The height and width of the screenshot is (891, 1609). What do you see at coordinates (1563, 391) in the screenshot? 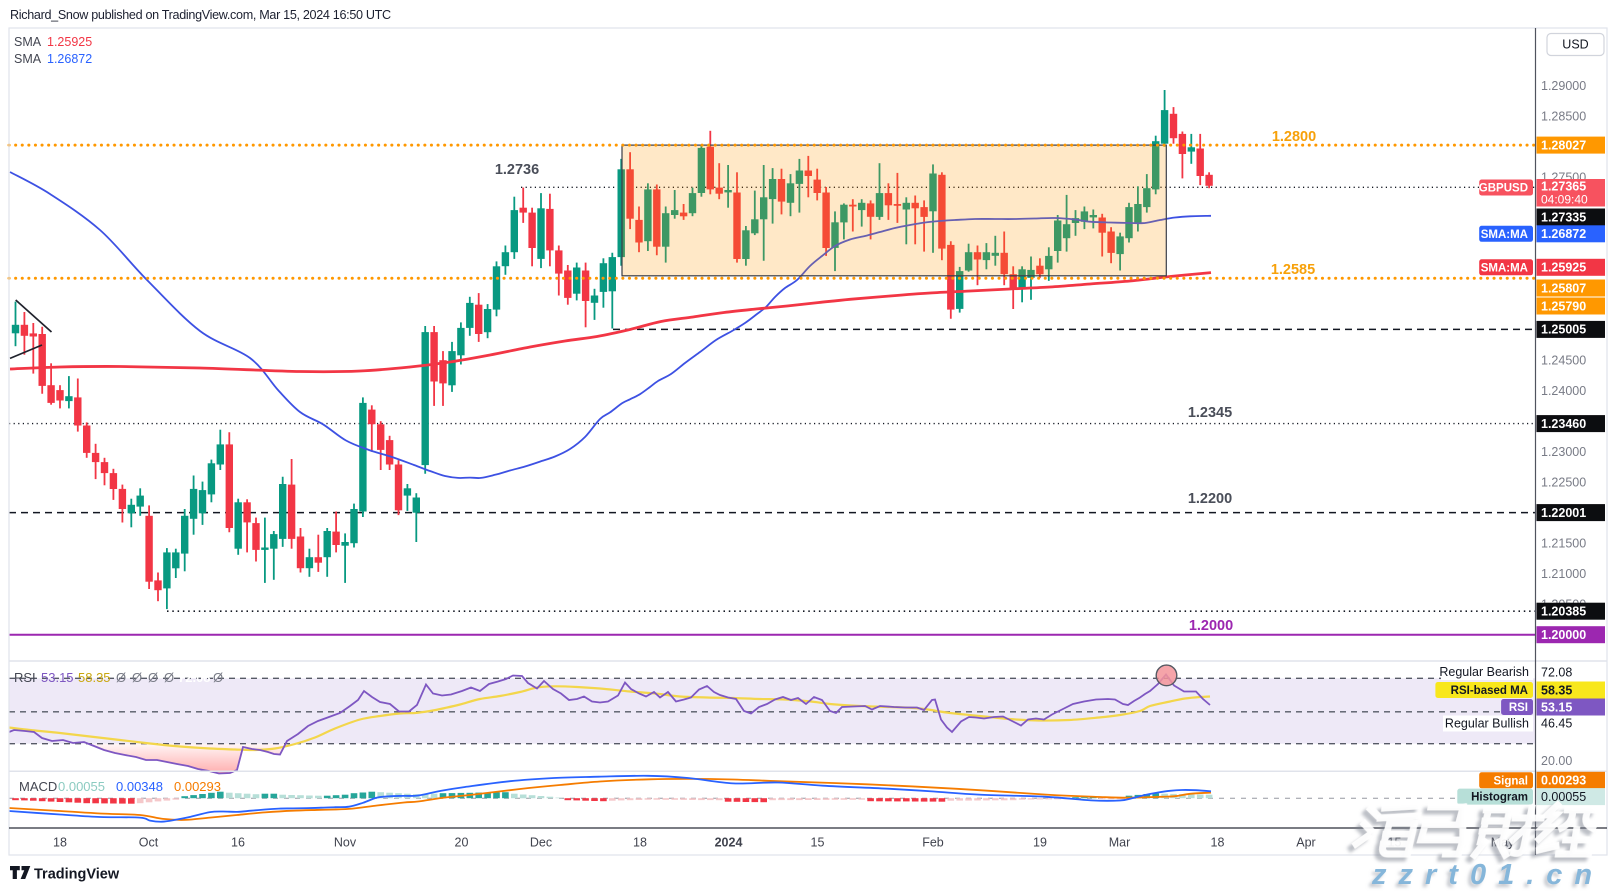
I see `svg-text: 1.24000` at bounding box center [1563, 391].